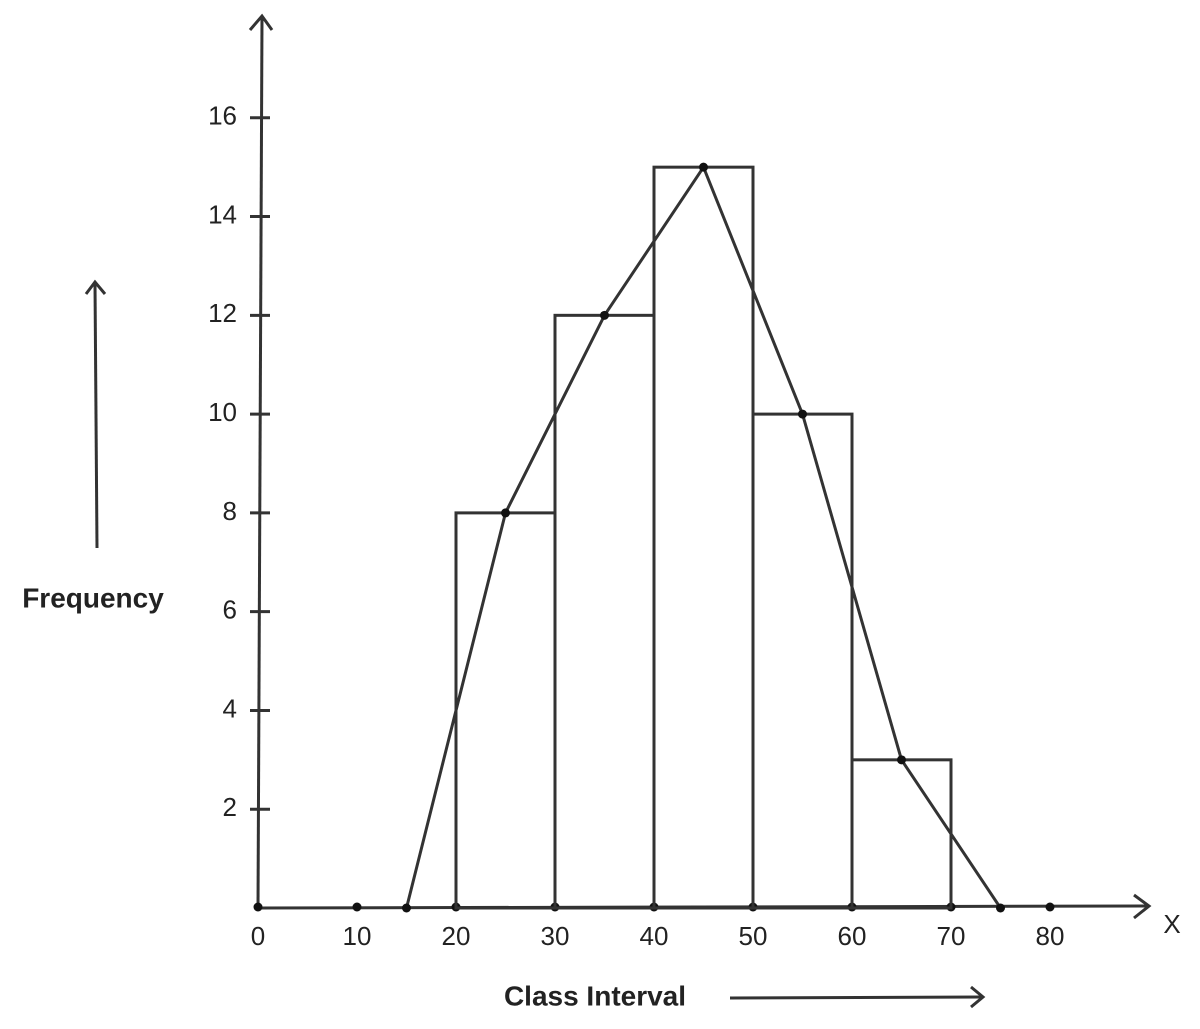 This screenshot has width=1200, height=1029. I want to click on x-tick-label: 20, so click(456, 936).